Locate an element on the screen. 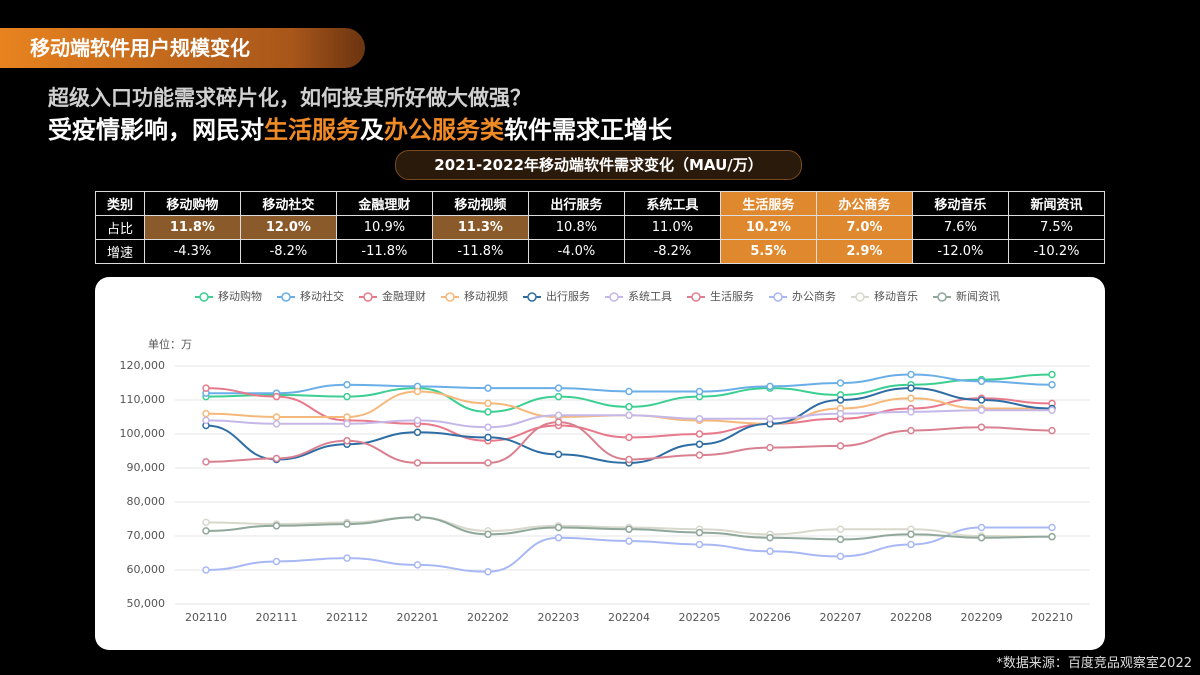 The width and height of the screenshot is (1200, 675). table-cell: 10.8% is located at coordinates (576, 227).